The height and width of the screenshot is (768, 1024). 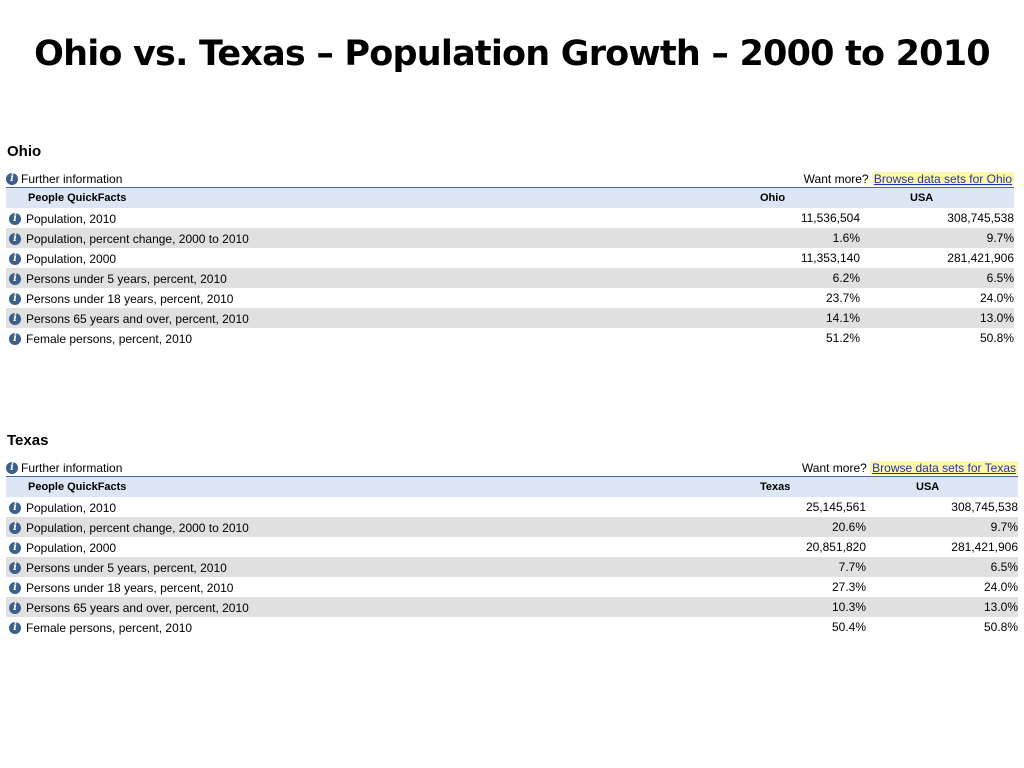 I want to click on row-label-wrap: i Female persons, percent, 2010, so click(x=100, y=628).